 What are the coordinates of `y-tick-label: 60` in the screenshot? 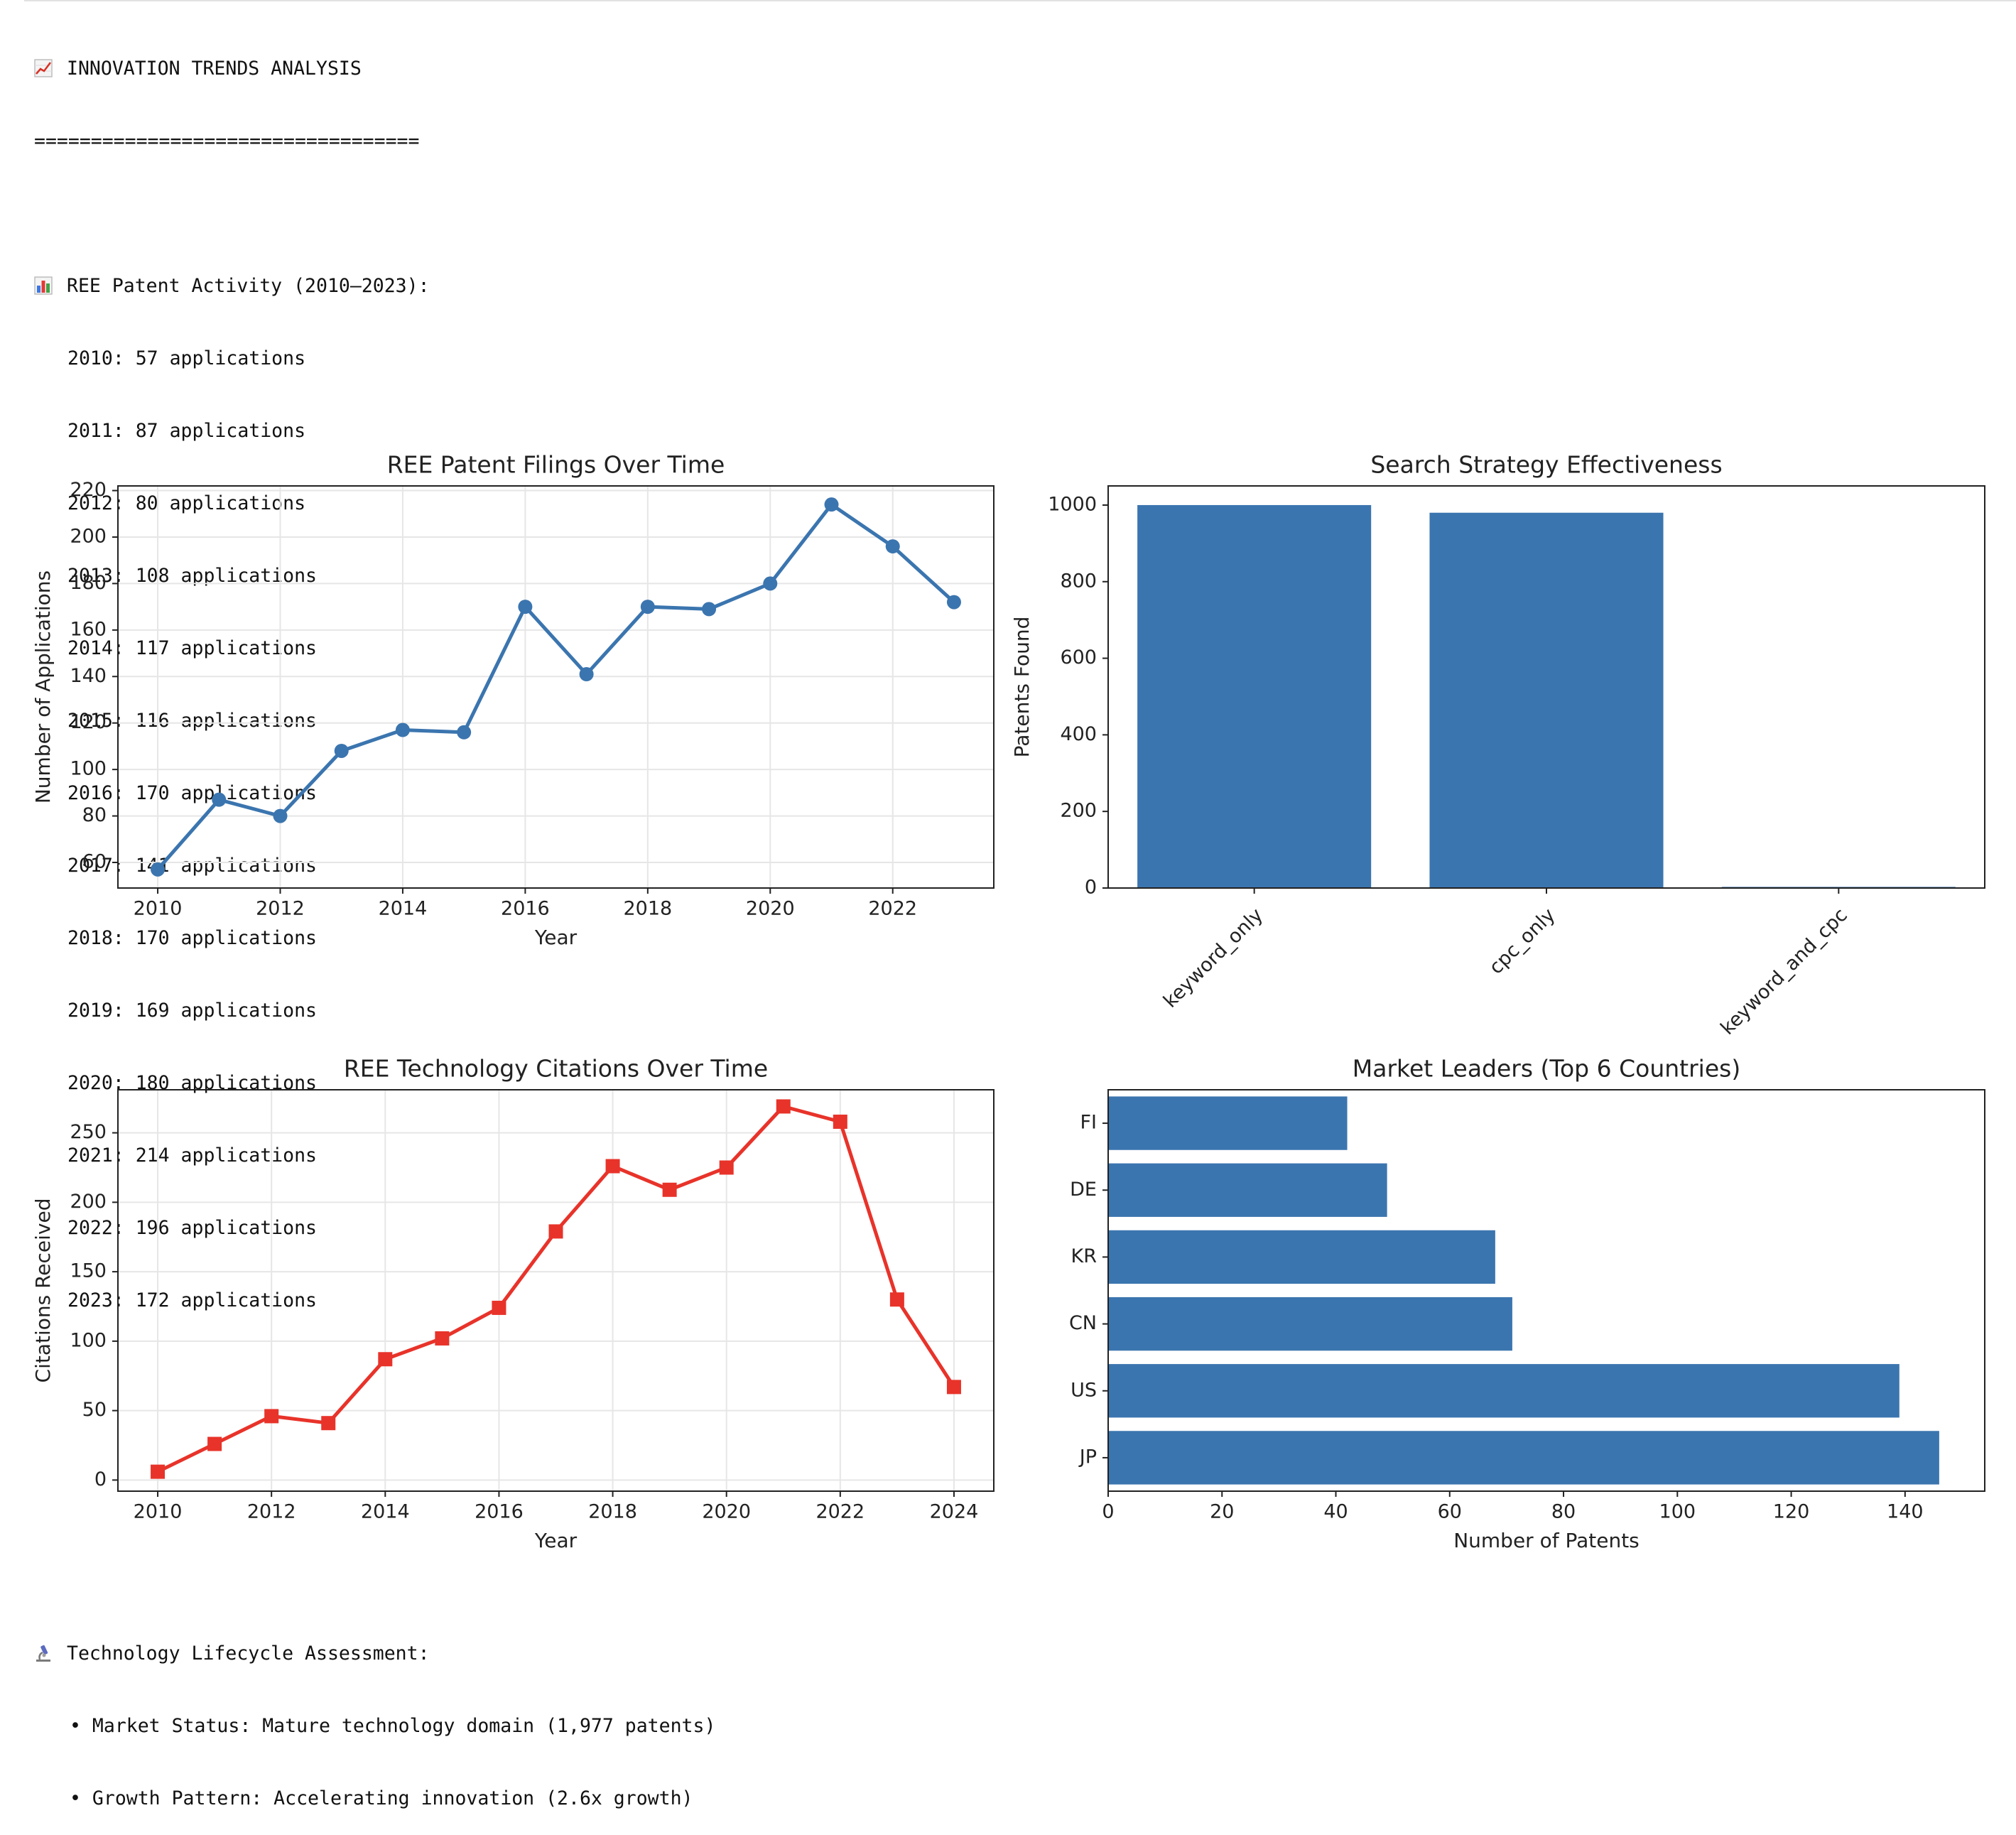 It's located at (94, 862).